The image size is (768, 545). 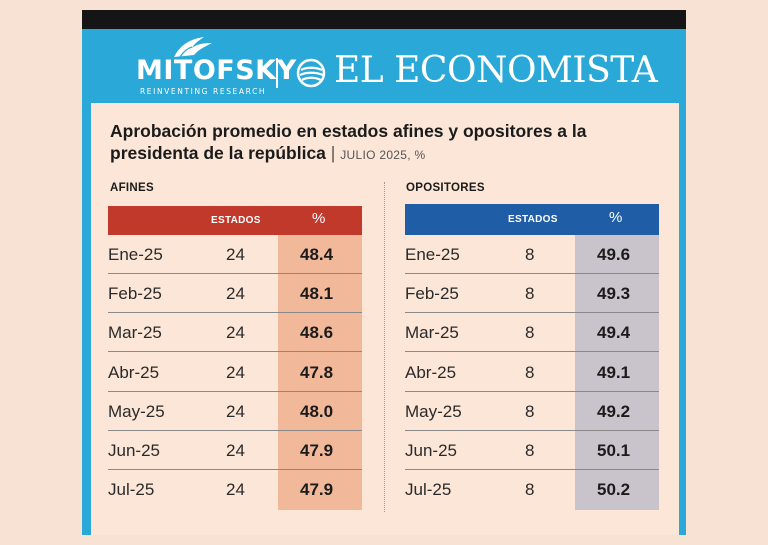 I want to click on table-row: Jul-25 8 50.2, so click(x=532, y=489).